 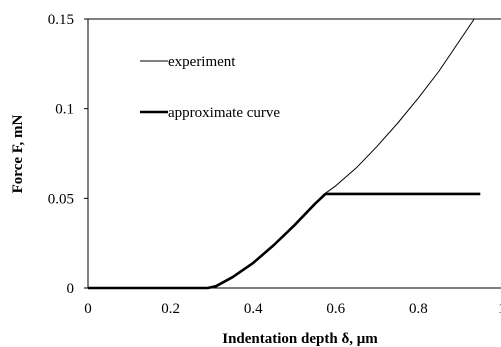 I want to click on y-tick-label: 0.1, so click(x=64, y=110).